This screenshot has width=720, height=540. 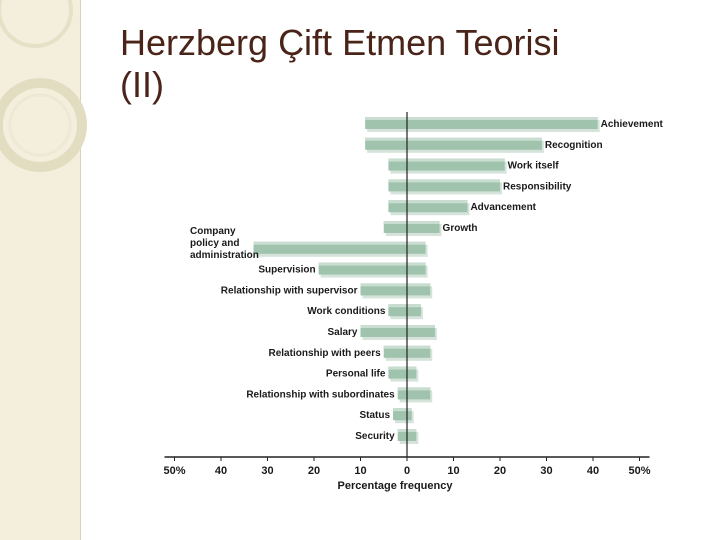 I want to click on category-label: Advancement, so click(x=503, y=207).